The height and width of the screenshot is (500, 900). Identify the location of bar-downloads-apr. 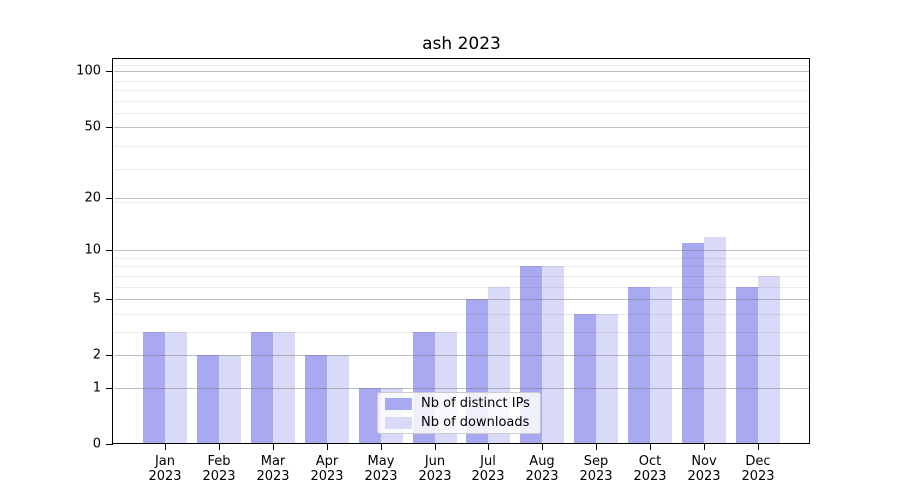
(338, 399).